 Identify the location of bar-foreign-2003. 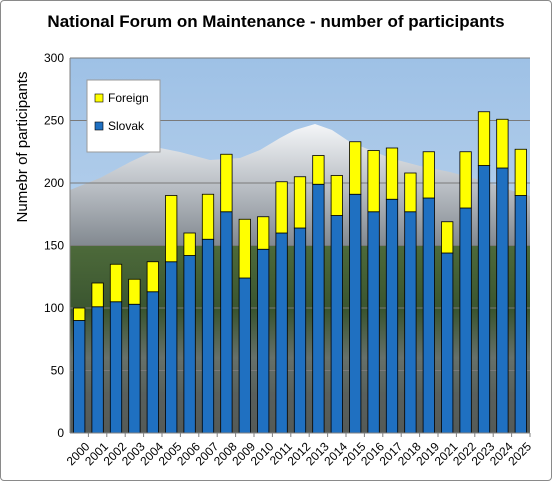
(134, 291).